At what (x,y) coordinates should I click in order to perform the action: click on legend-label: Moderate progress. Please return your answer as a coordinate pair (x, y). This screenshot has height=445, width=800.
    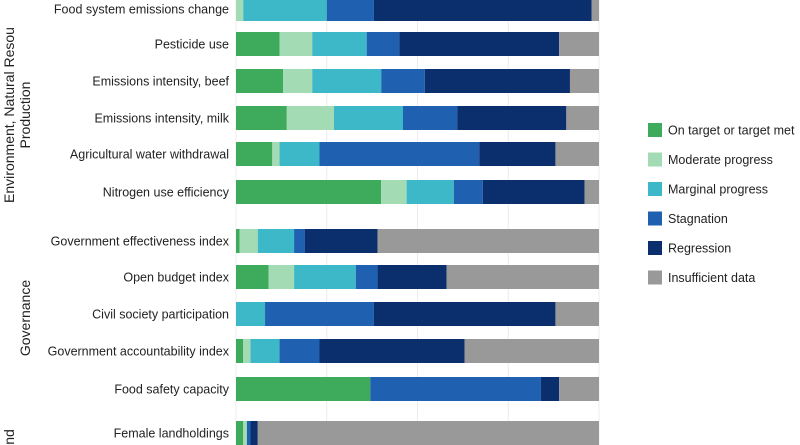
    Looking at the image, I should click on (720, 160).